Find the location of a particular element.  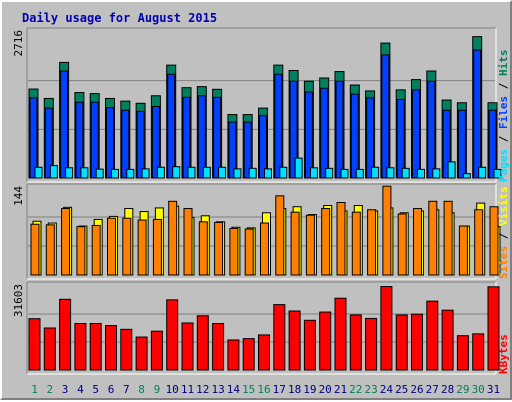

day-label-5: 5 is located at coordinates (95, 389).